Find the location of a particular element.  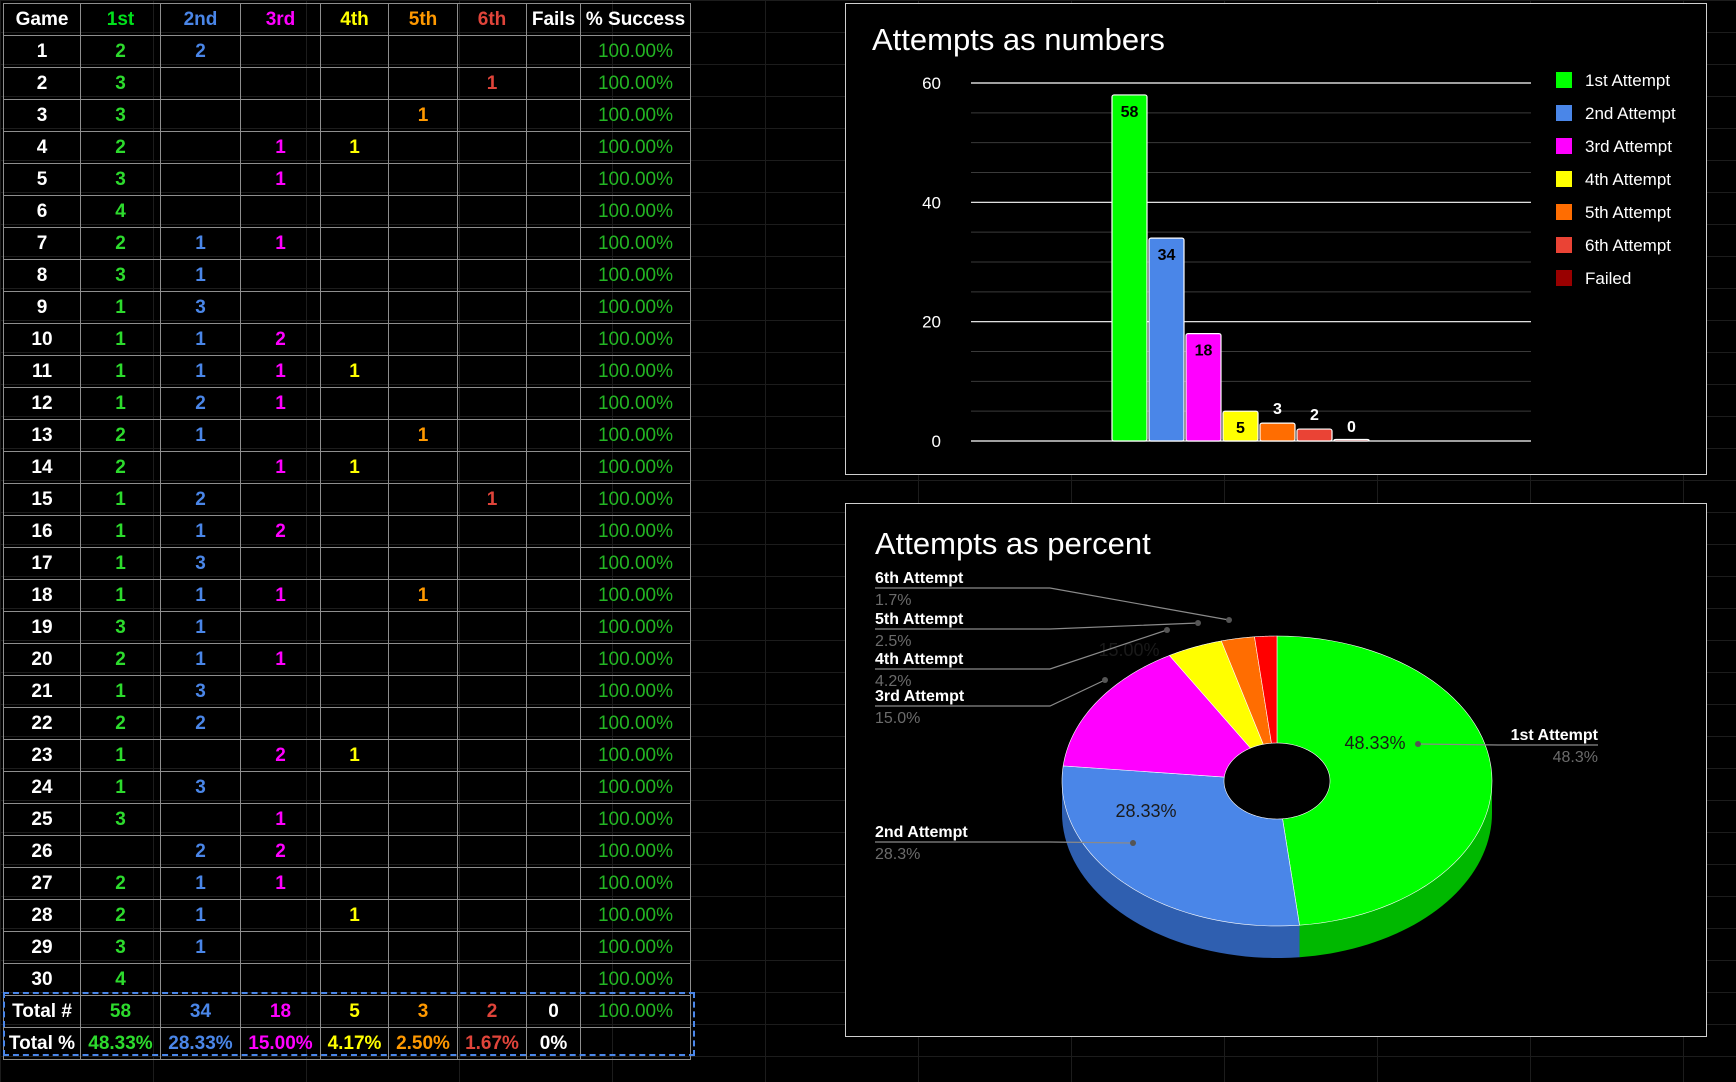

header-cell: 2nd is located at coordinates (200, 19).